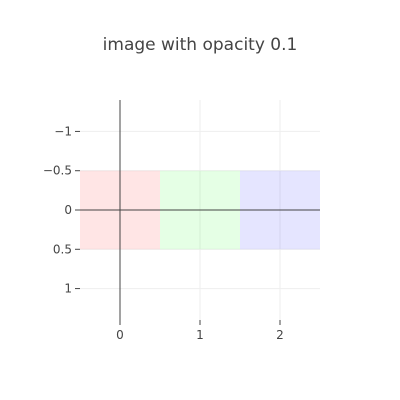 The height and width of the screenshot is (400, 400). What do you see at coordinates (62, 249) in the screenshot?
I see `y-tick-label: 0.5` at bounding box center [62, 249].